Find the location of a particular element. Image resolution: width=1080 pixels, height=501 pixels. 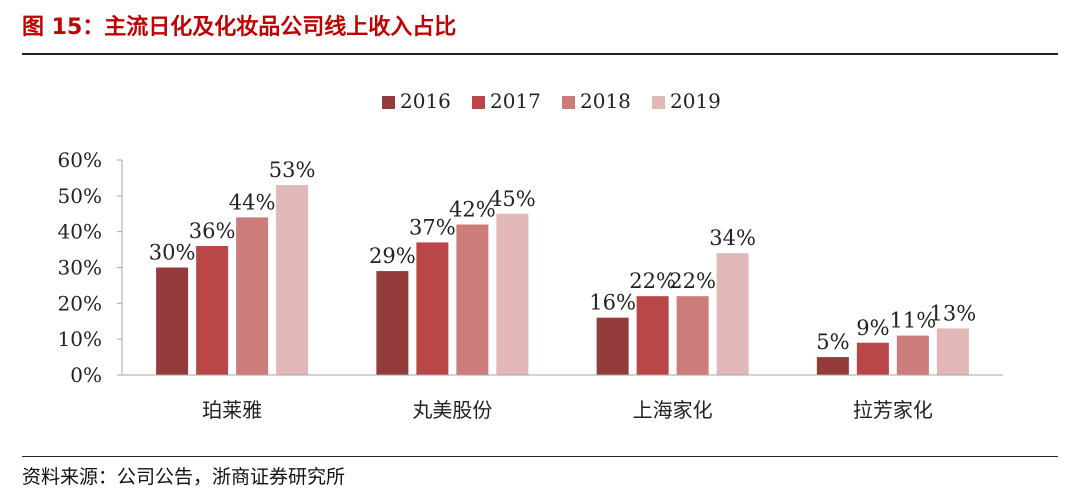

x-axis: 珀莱雅 丸美股份 上海家化 拉芳家化 is located at coordinates (562, 398).